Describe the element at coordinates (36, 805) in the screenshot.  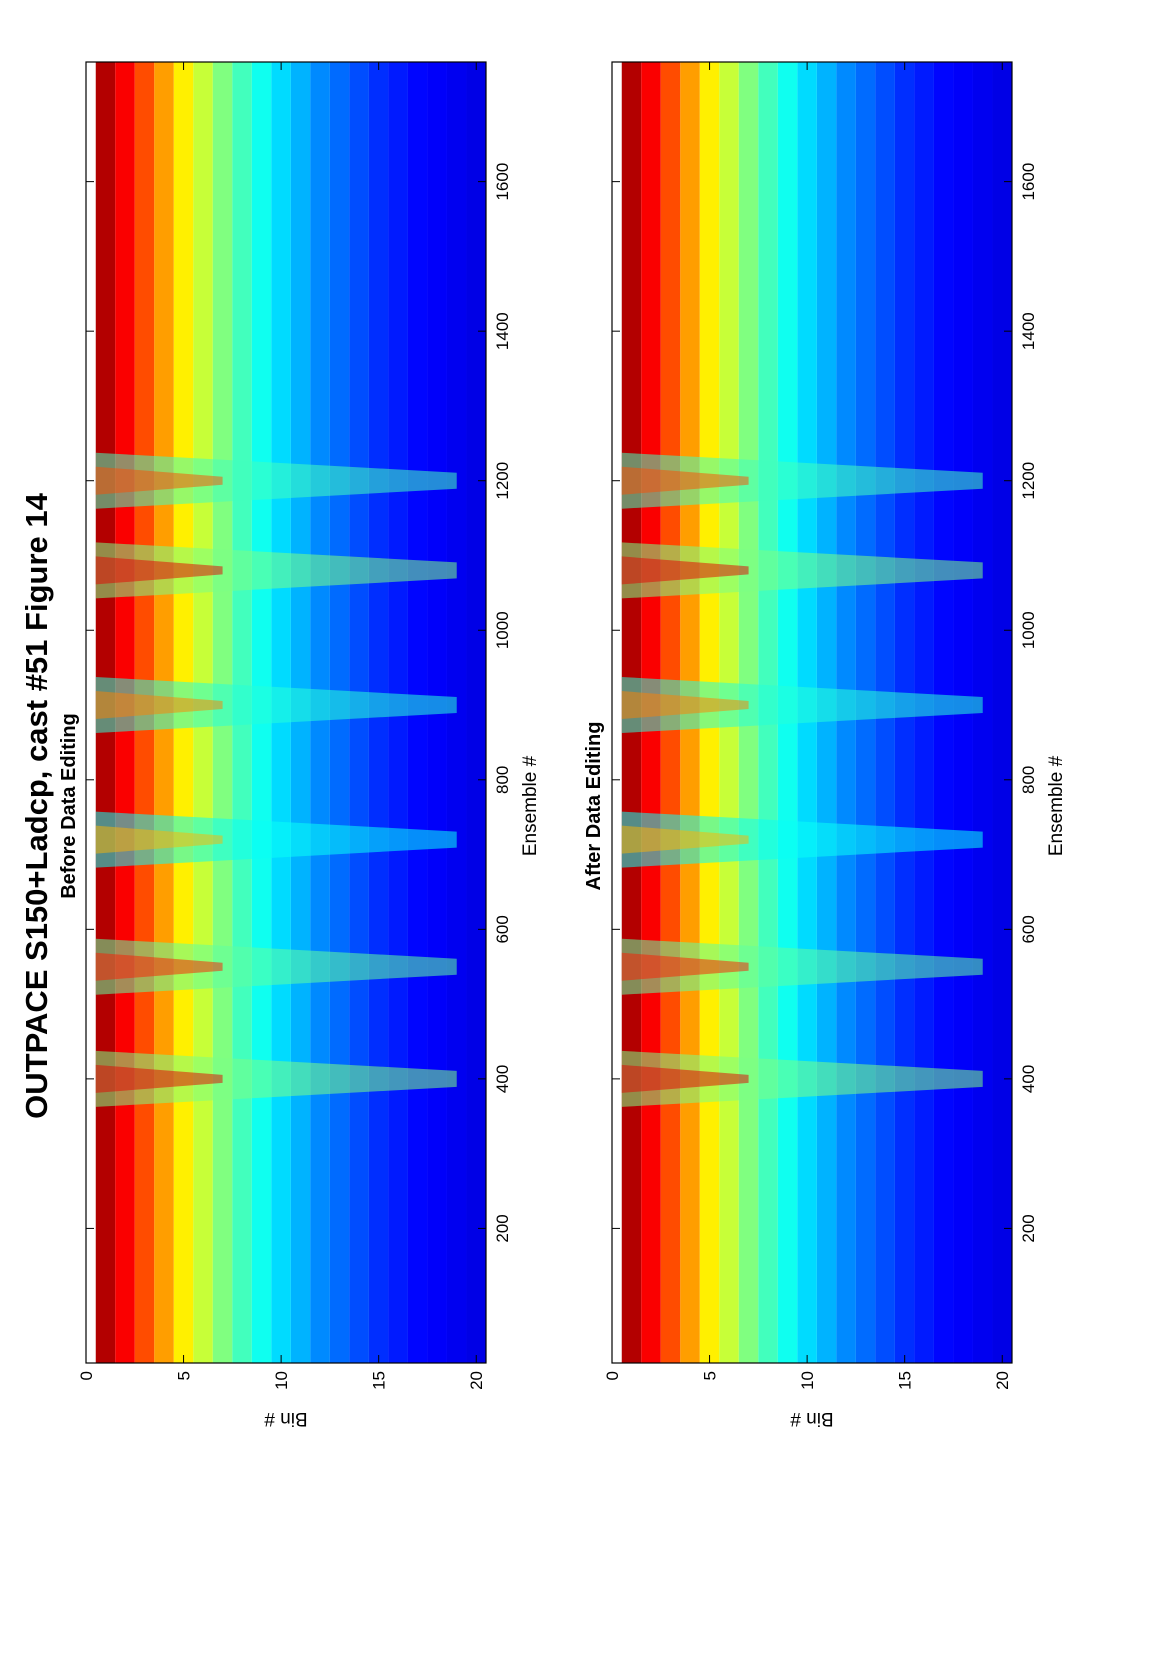
I see `figure-title: OUTPACE S150+Ladcp, cast #51 Figure 14` at that location.